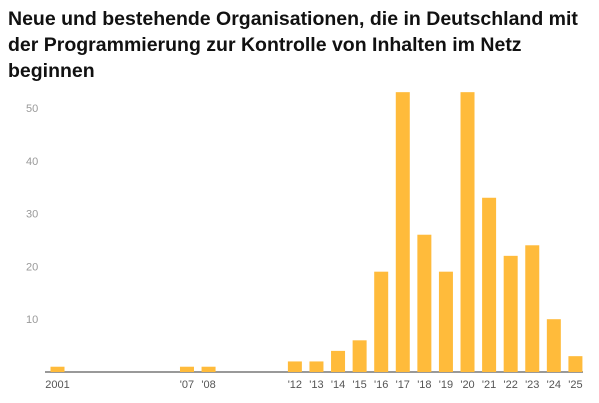 Image resolution: width=599 pixels, height=403 pixels. I want to click on x-tick-label: '07, so click(187, 385).